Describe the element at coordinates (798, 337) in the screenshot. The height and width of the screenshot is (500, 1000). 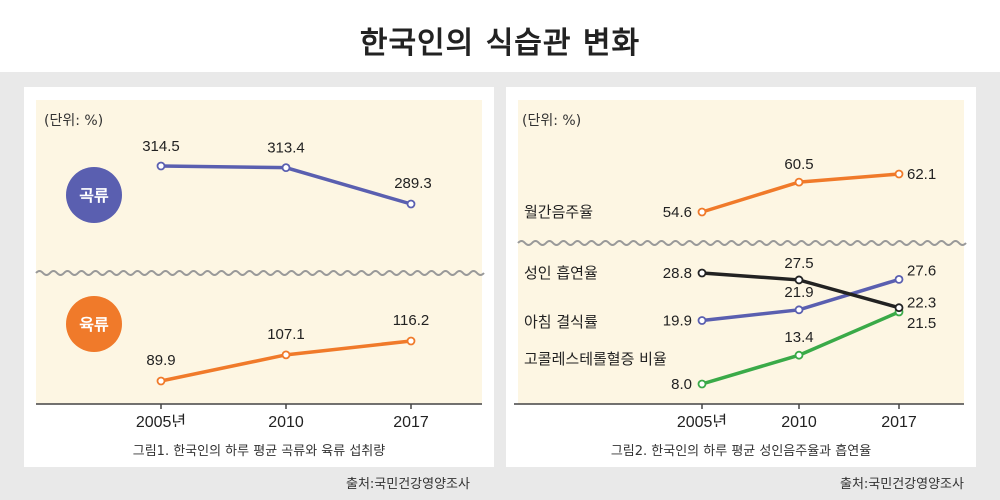
I see `chart2-series-chol-label-1: 13.4` at that location.